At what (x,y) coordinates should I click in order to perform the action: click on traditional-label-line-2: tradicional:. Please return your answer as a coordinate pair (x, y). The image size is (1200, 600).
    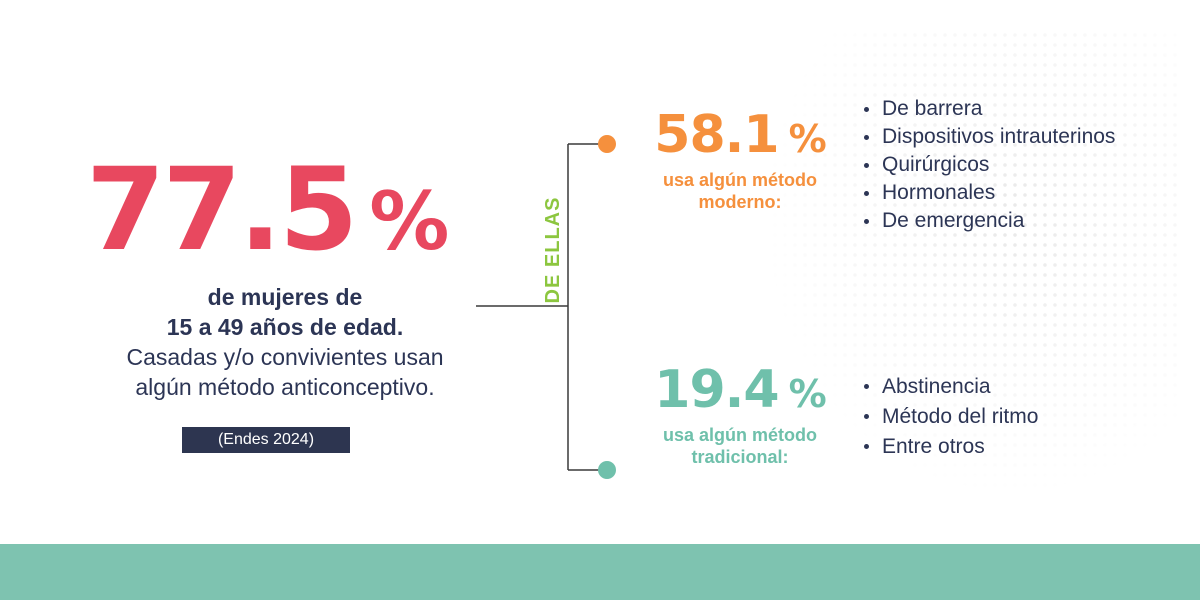
    Looking at the image, I should click on (740, 457).